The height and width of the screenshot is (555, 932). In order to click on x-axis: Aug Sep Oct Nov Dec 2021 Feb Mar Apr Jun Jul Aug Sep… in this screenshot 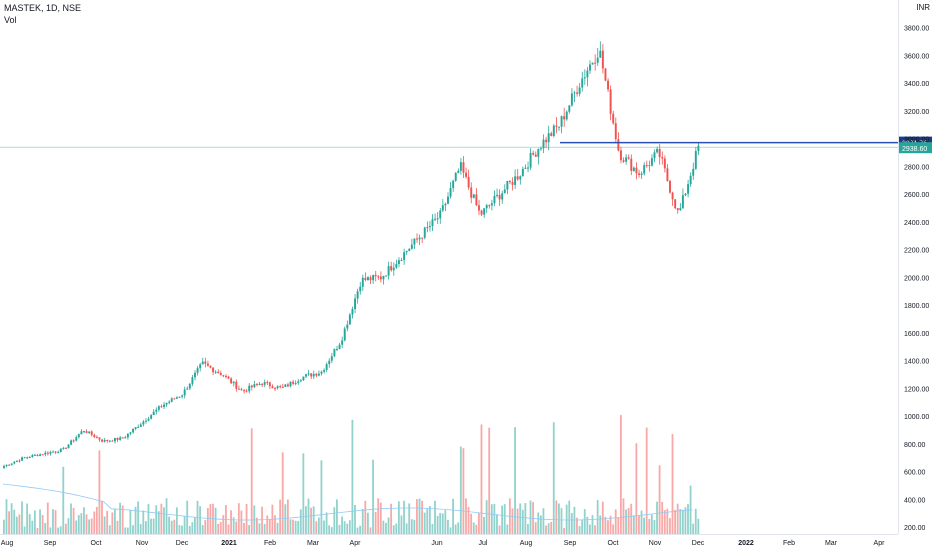, I will do `click(449, 540)`.